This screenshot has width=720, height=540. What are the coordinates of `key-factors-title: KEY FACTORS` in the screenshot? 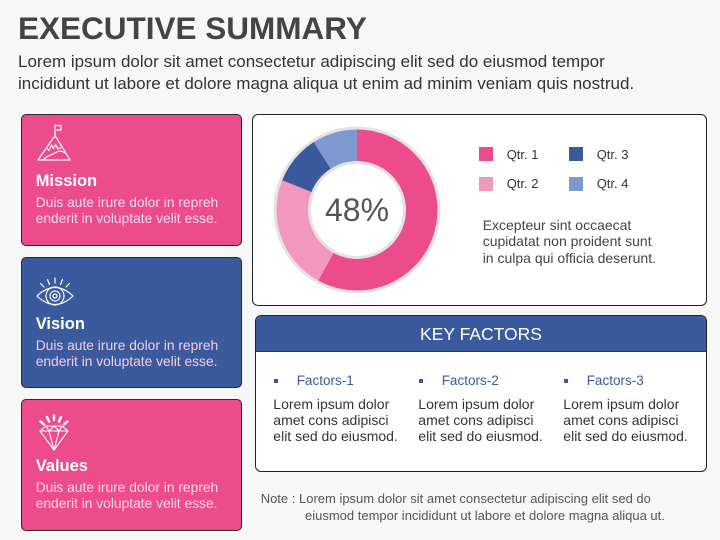 It's located at (481, 334).